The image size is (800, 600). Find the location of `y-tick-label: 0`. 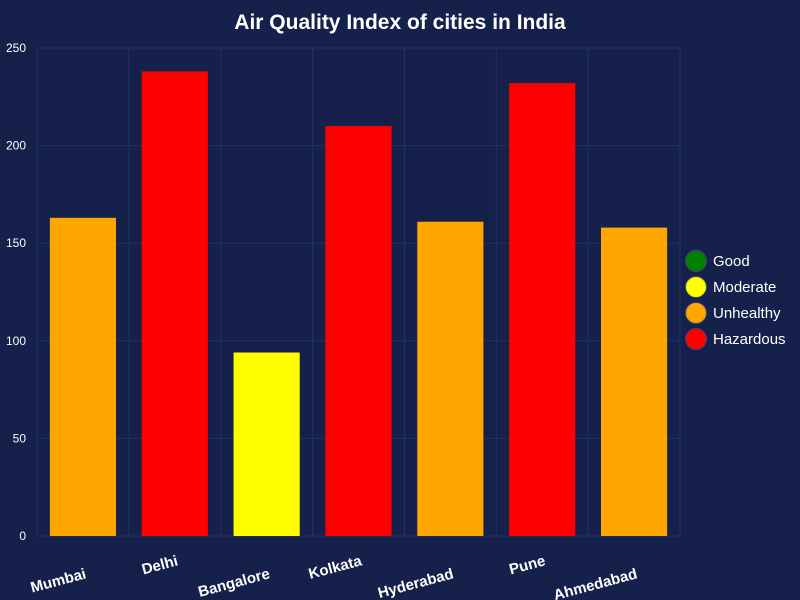

y-tick-label: 0 is located at coordinates (22, 536).